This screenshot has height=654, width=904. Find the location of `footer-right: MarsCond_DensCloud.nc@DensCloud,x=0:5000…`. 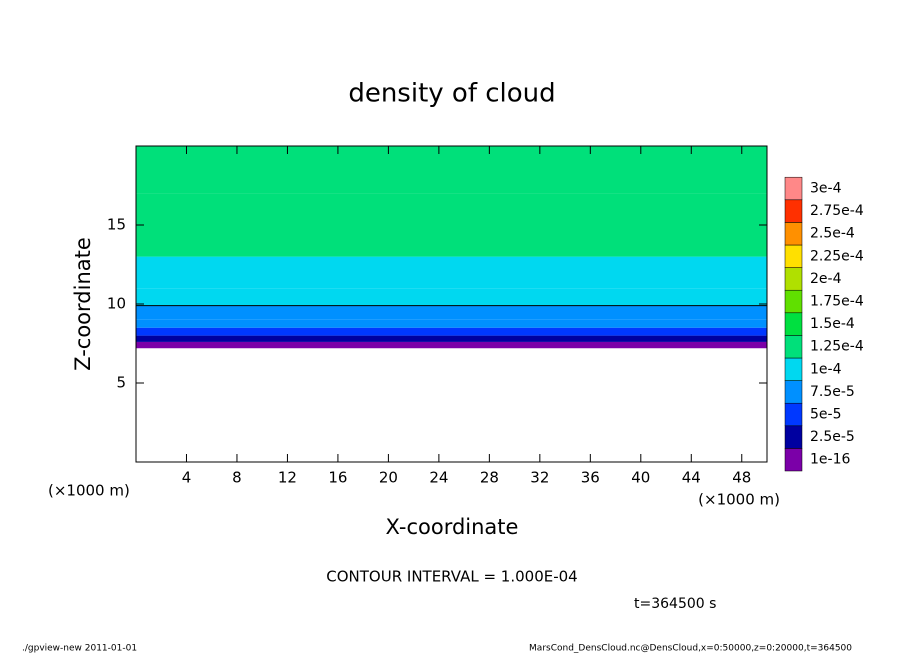

footer-right: MarsCond_DensCloud.nc@DensCloud,x=0:5000… is located at coordinates (690, 649).